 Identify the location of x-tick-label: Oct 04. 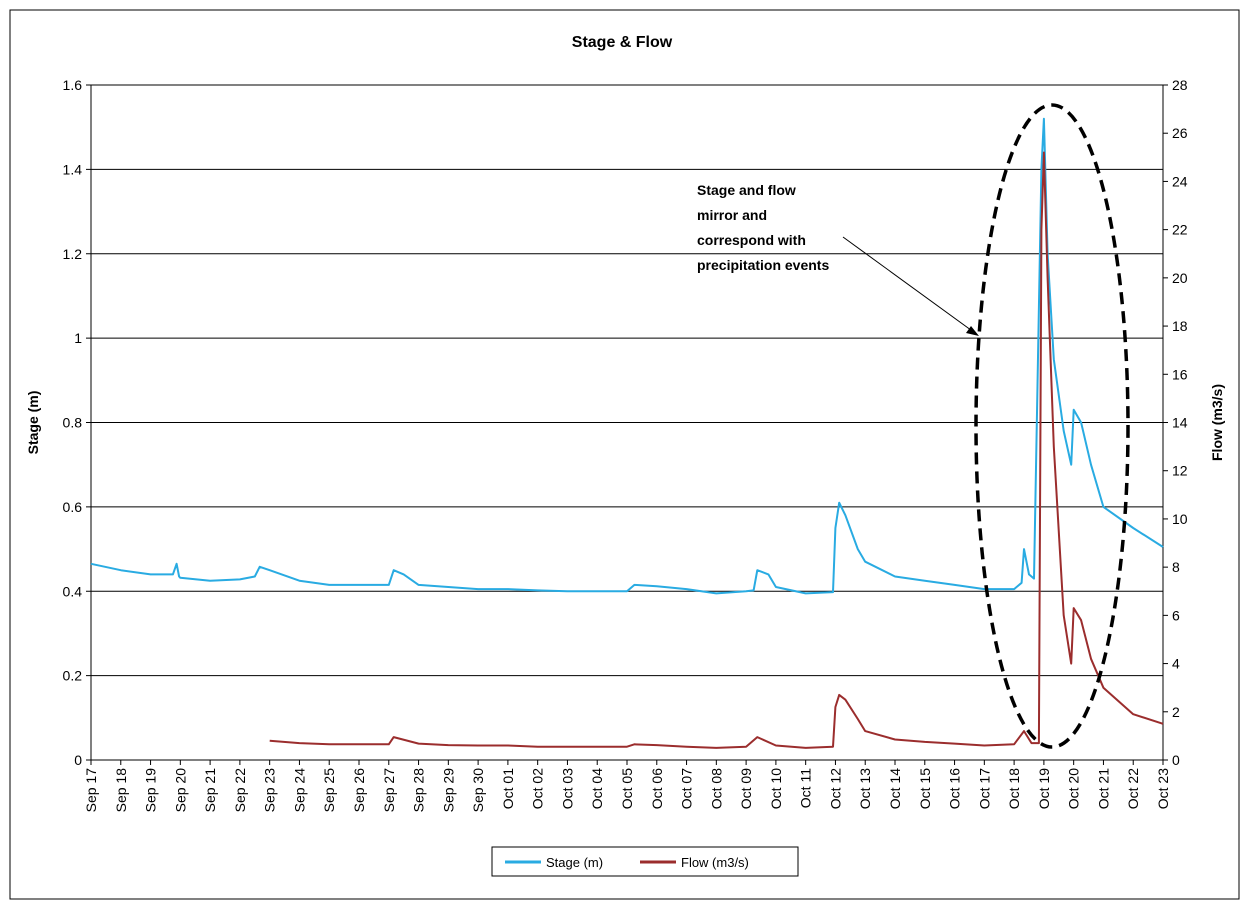
(597, 788).